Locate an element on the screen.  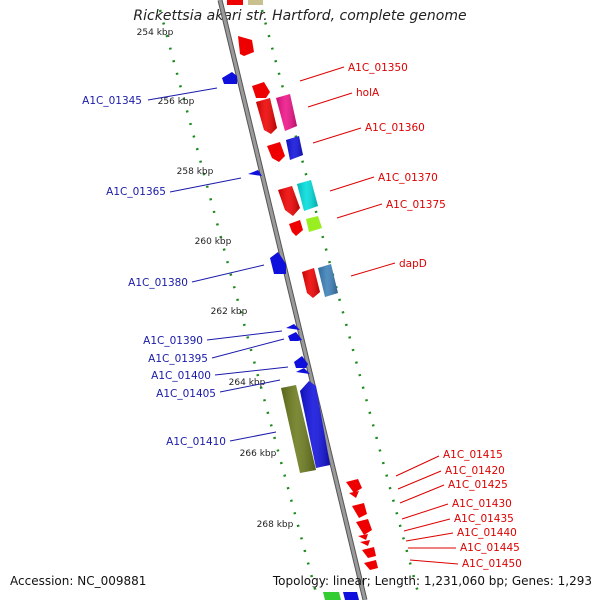
gene-label-A1C_01345: A1C_01345 is located at coordinates (112, 101).